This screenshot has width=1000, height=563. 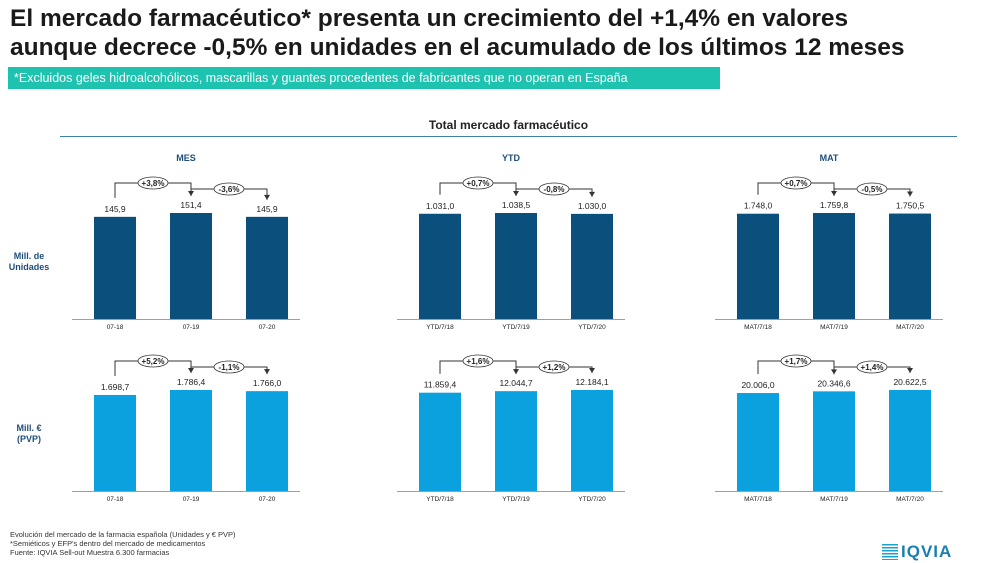 What do you see at coordinates (508, 136) in the screenshot?
I see `section-divider` at bounding box center [508, 136].